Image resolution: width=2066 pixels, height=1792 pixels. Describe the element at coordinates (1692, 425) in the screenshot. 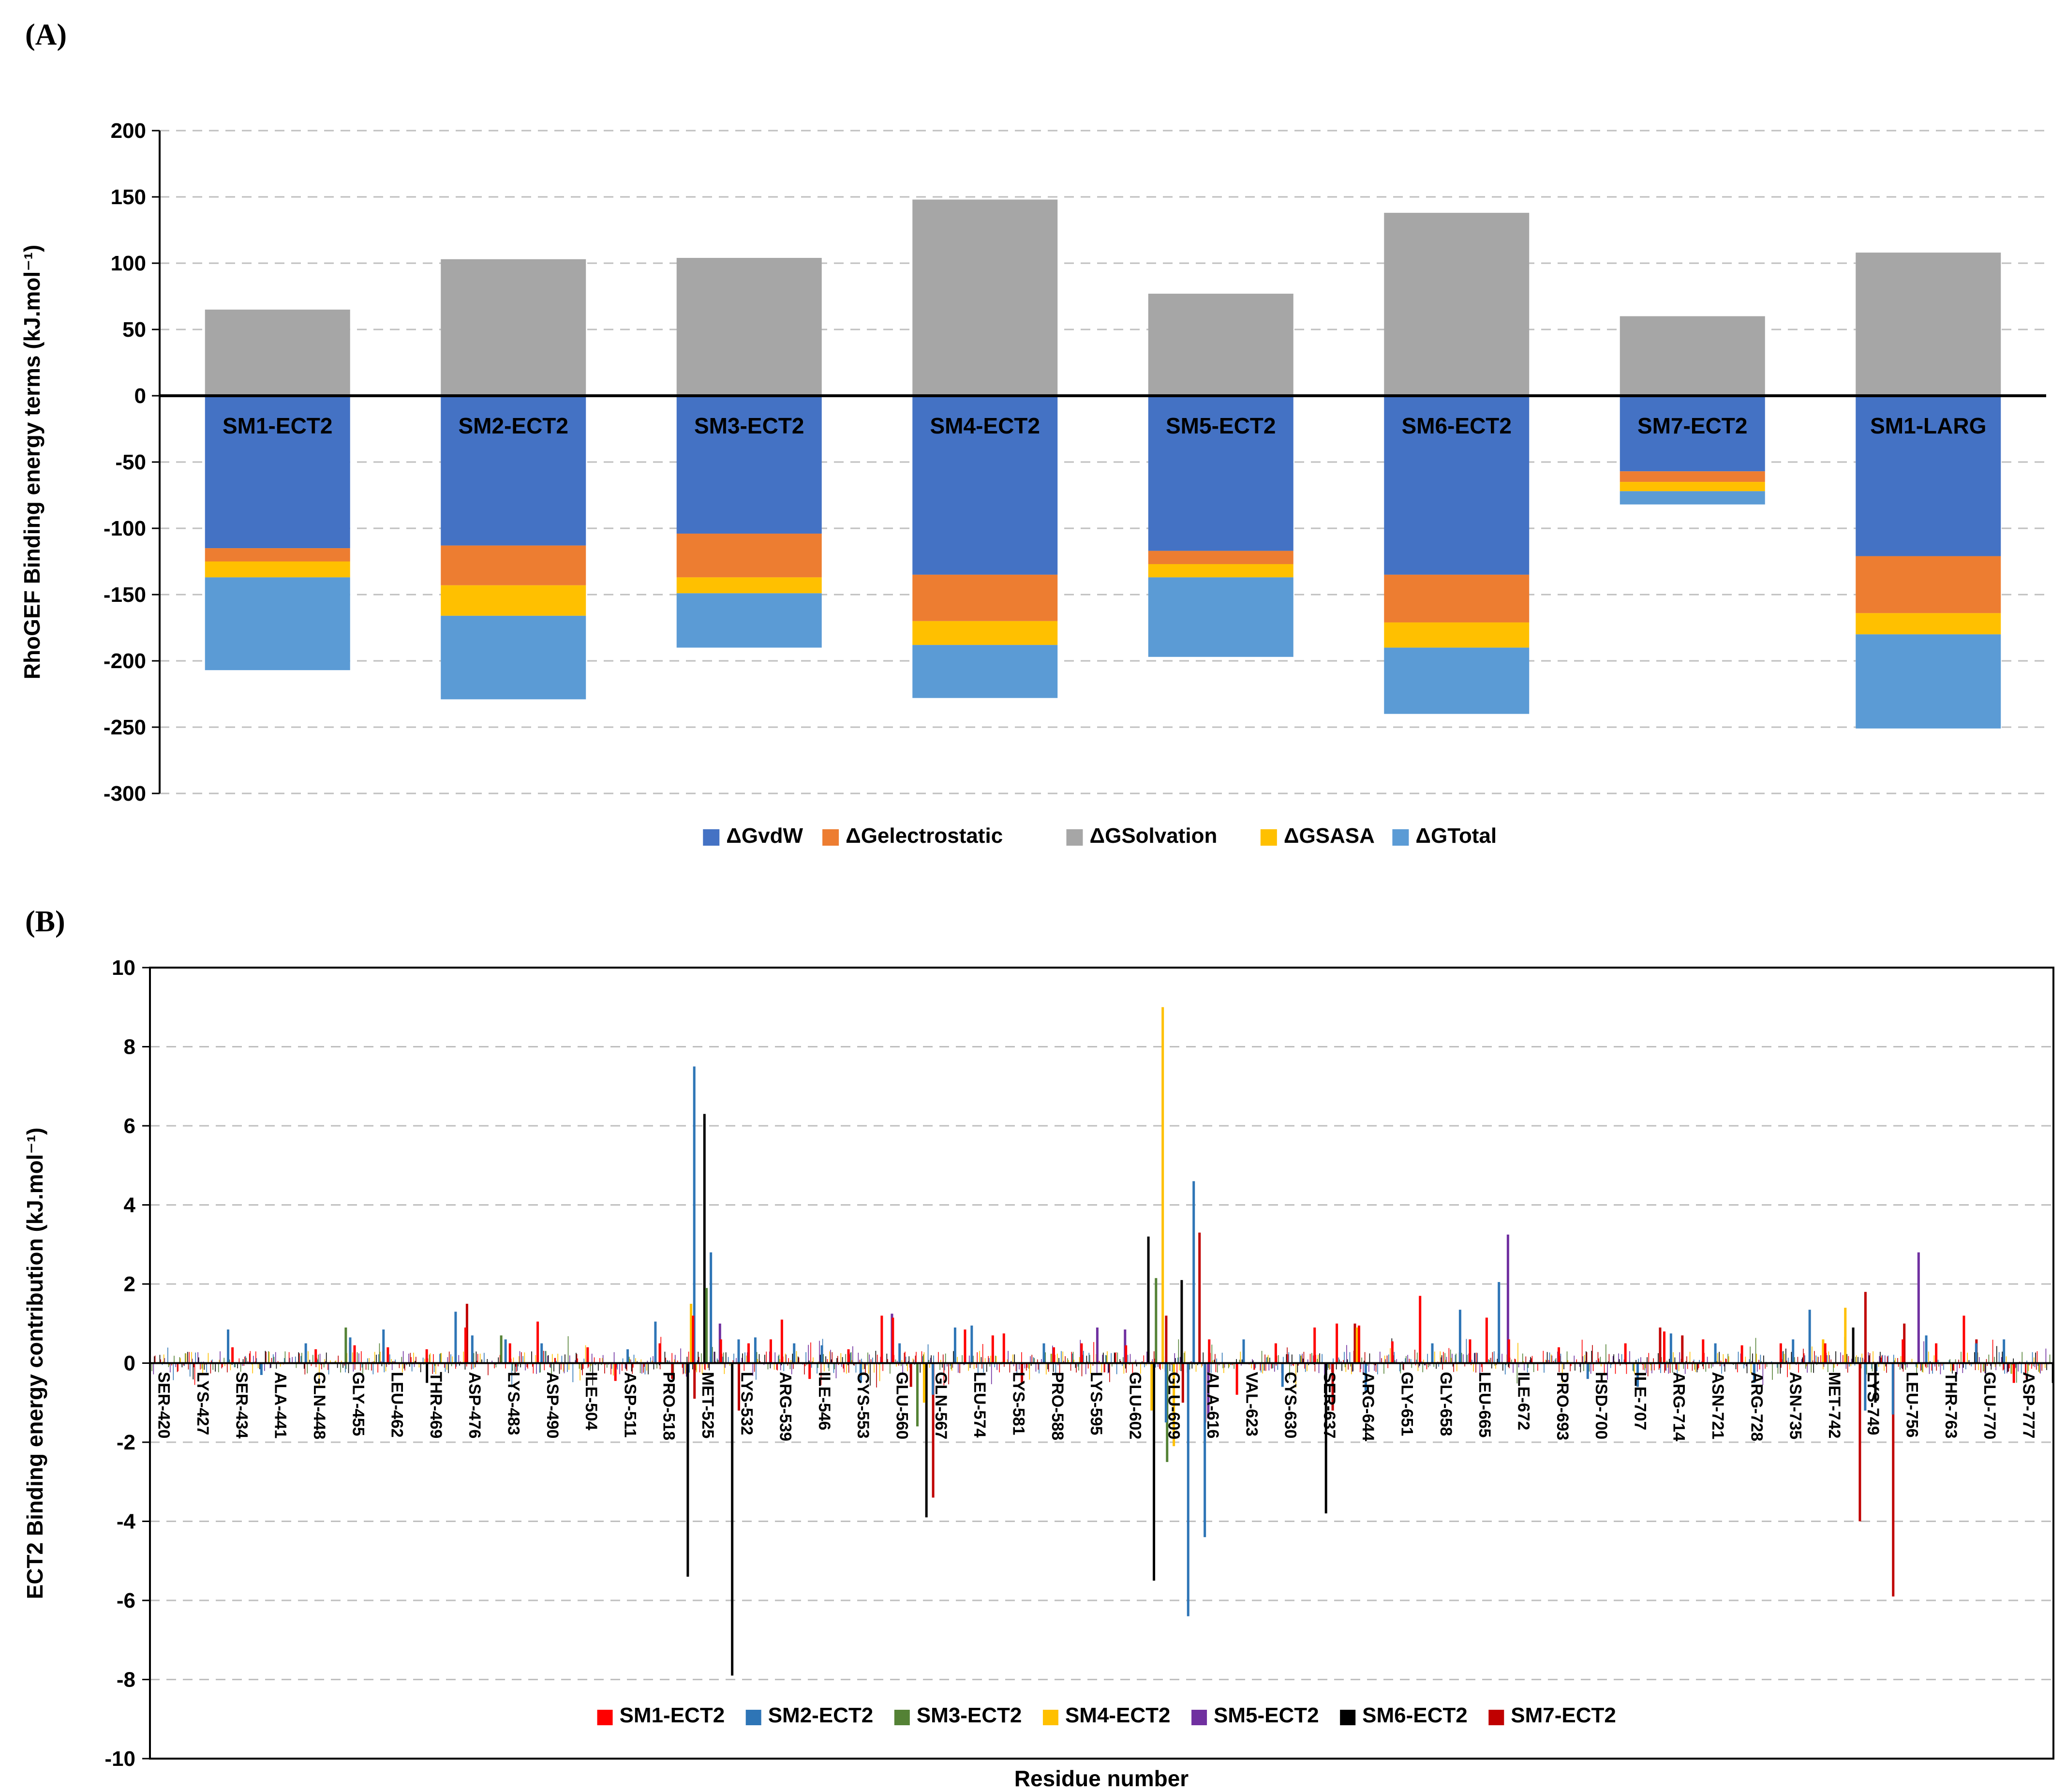

I see `category-label-a: SM7-ECT2` at that location.